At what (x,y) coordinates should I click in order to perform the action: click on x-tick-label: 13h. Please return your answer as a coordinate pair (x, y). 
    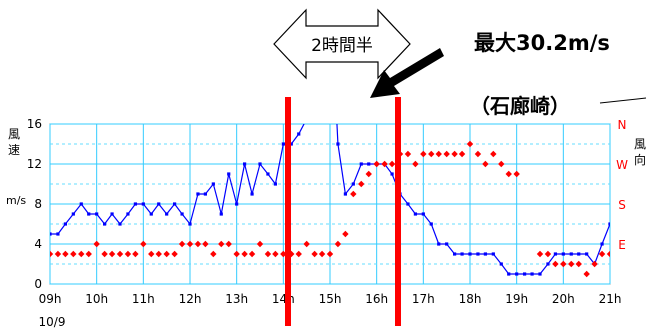
    Looking at the image, I should click on (236, 299).